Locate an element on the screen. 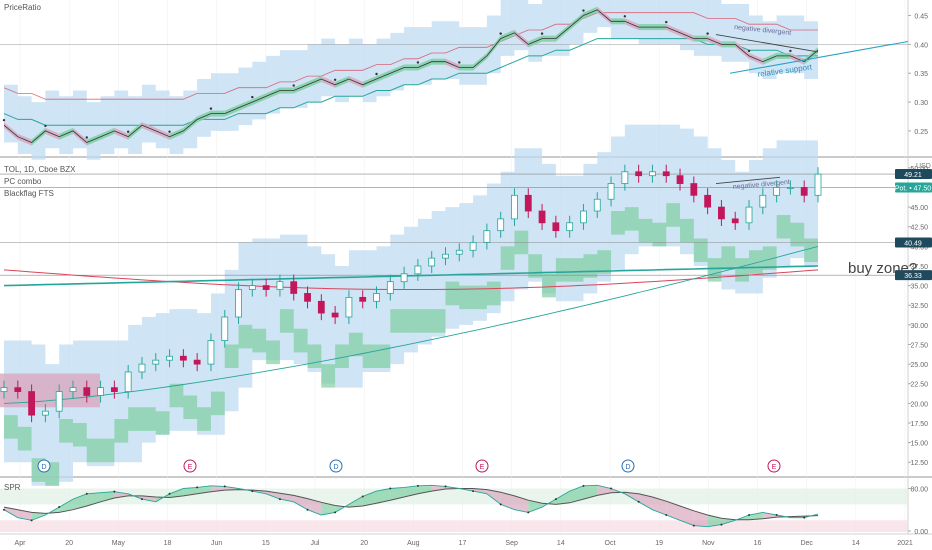 Image resolution: width=932 pixels, height=550 pixels. x-tick-label: 20 is located at coordinates (364, 543).